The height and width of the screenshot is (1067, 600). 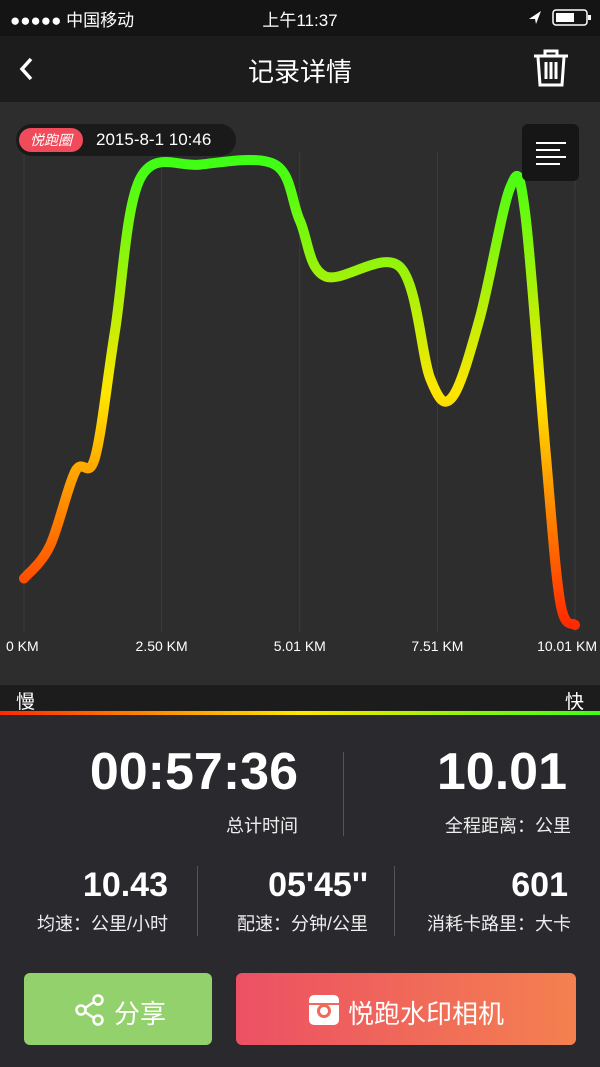 I want to click on camera-text: 悦跑水印相机, so click(x=426, y=1014).